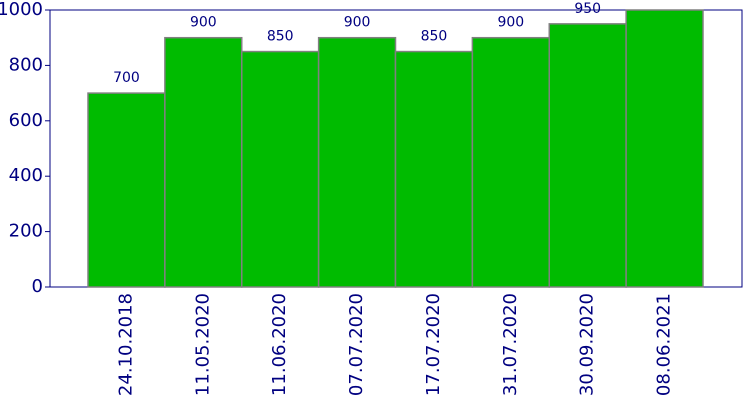 This screenshot has height=400, width=750. Describe the element at coordinates (664, 344) in the screenshot. I see `x-tick-label: 08.06.2021` at that location.